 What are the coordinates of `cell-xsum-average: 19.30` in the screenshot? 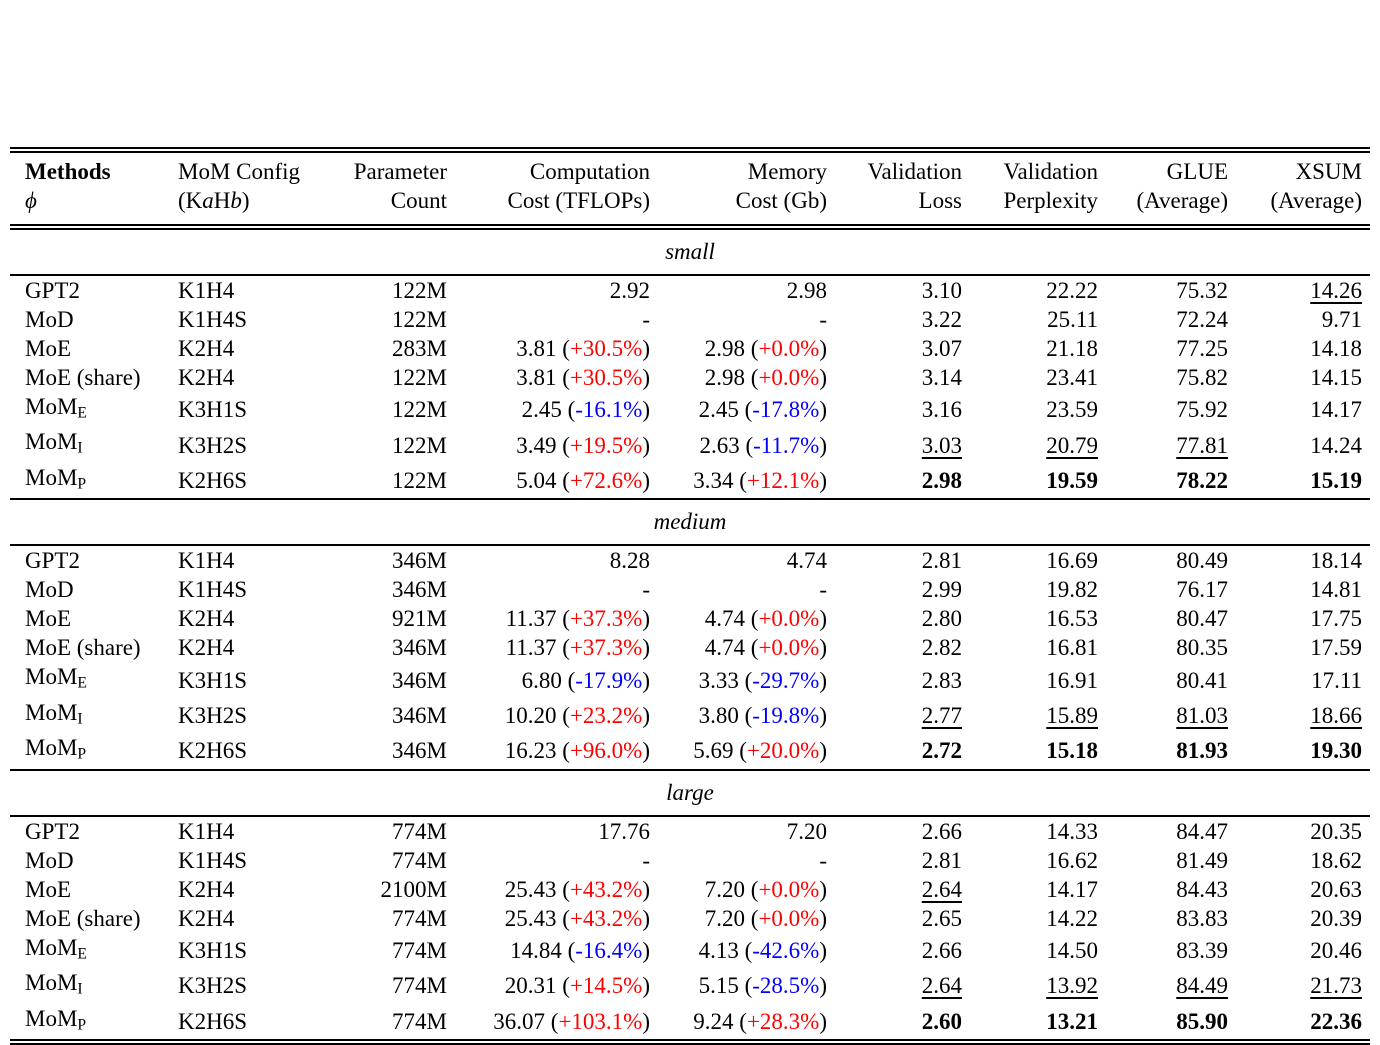 It's located at (1303, 751).